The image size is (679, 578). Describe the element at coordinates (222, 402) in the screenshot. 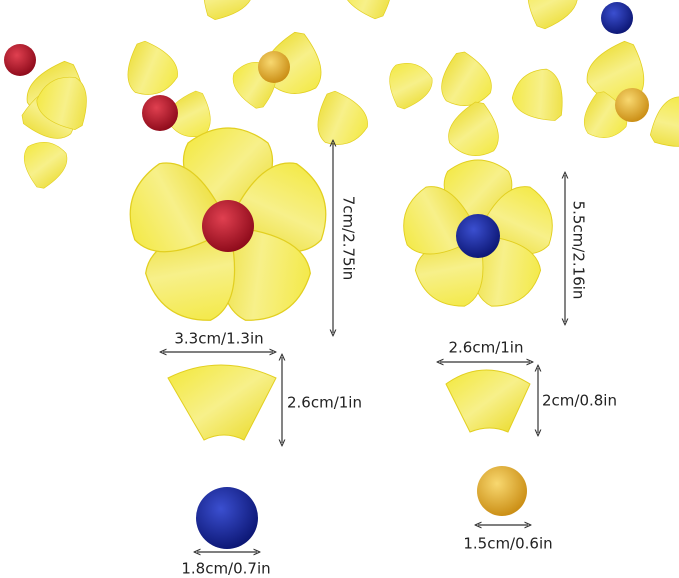

I see `large-petal` at that location.